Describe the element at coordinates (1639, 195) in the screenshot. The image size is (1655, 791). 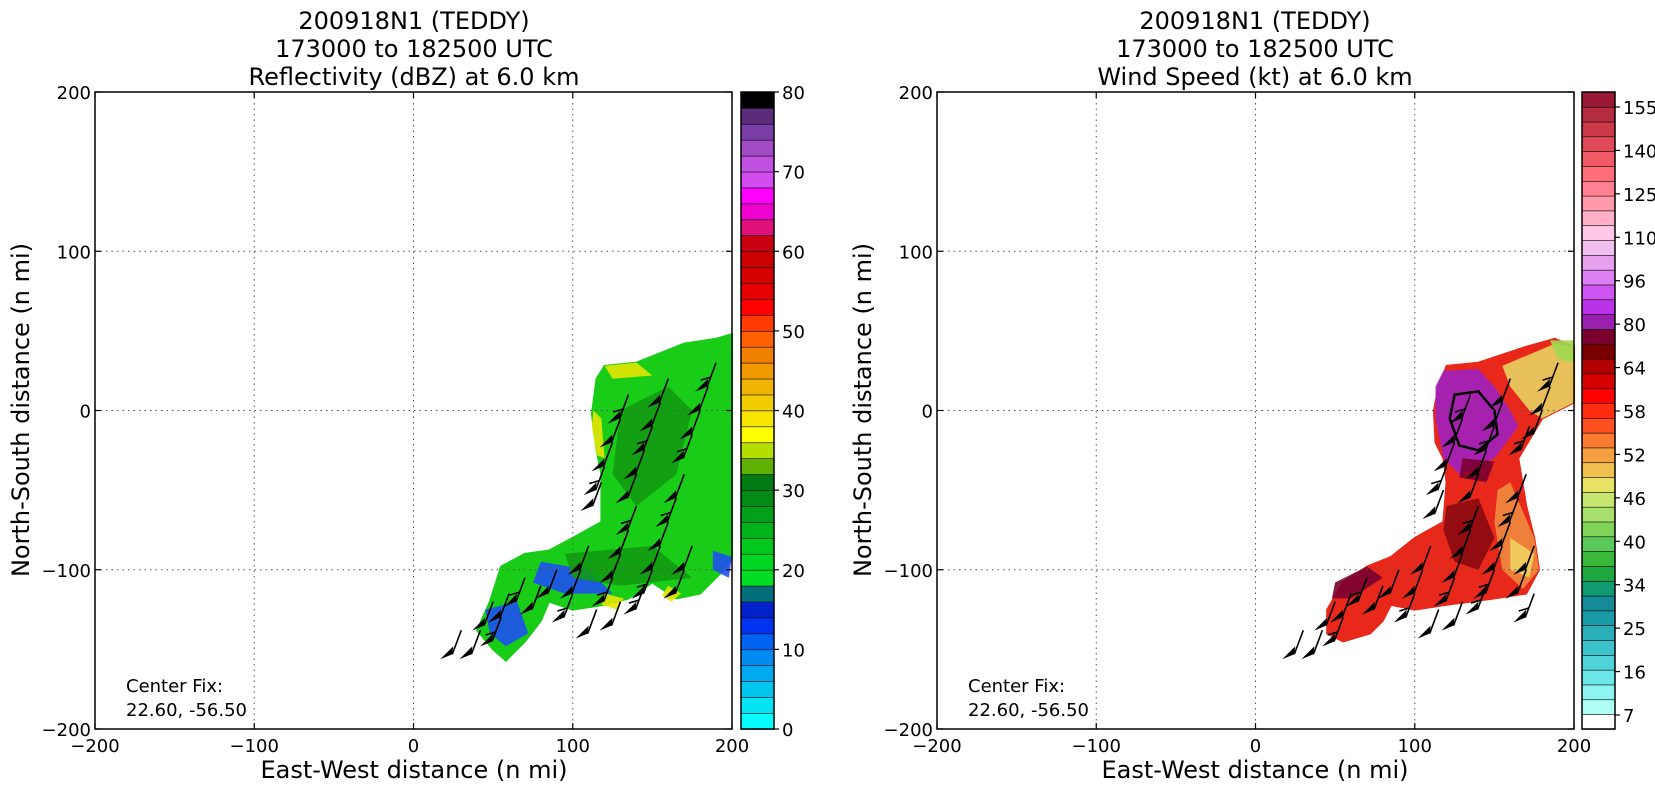
I see `colorbar-tick-label: 125` at that location.